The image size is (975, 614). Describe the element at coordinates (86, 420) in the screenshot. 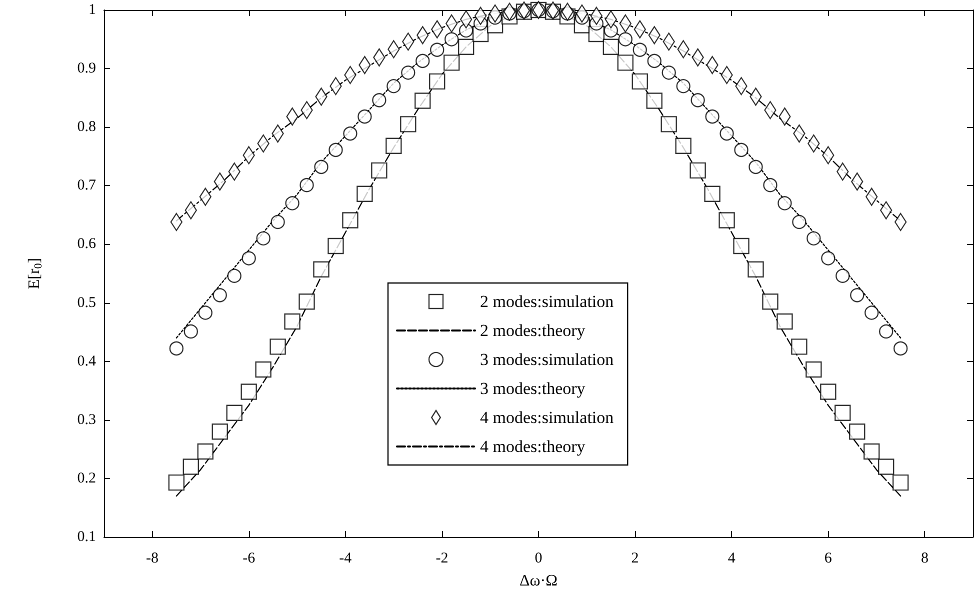

I see `y-tick-label: 0.3` at that location.